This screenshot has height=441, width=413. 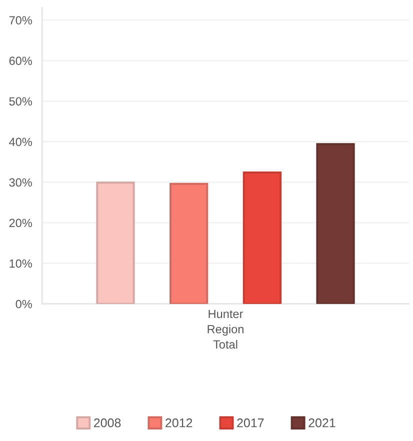 I want to click on y-tick-label: 60%, so click(x=20, y=61).